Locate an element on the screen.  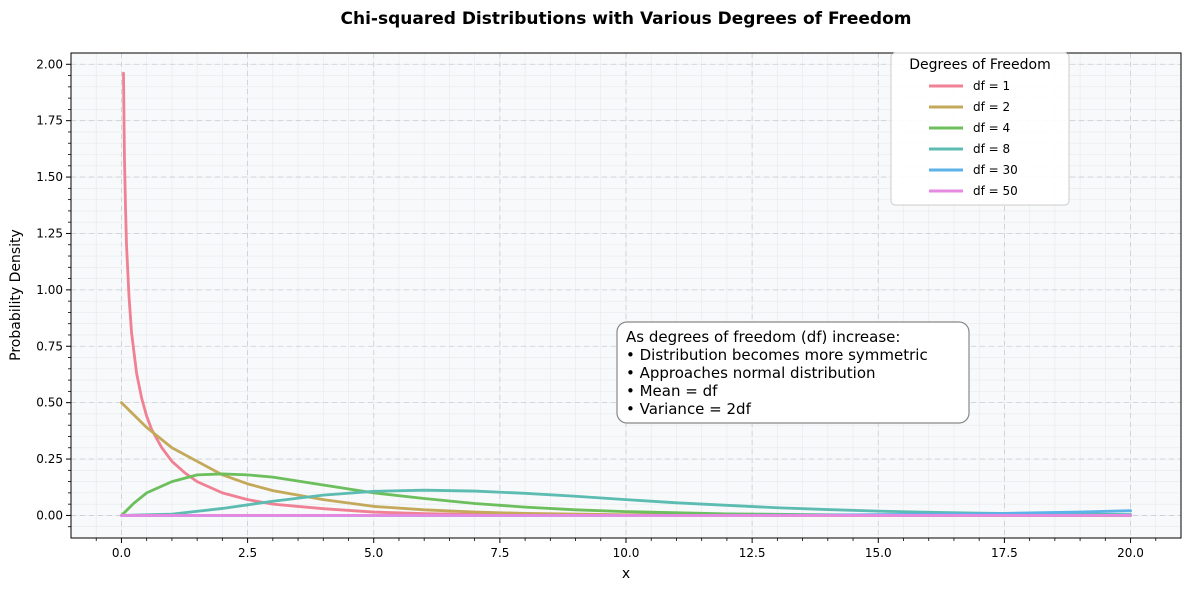
x-tick-label: 7.5 is located at coordinates (499, 553).